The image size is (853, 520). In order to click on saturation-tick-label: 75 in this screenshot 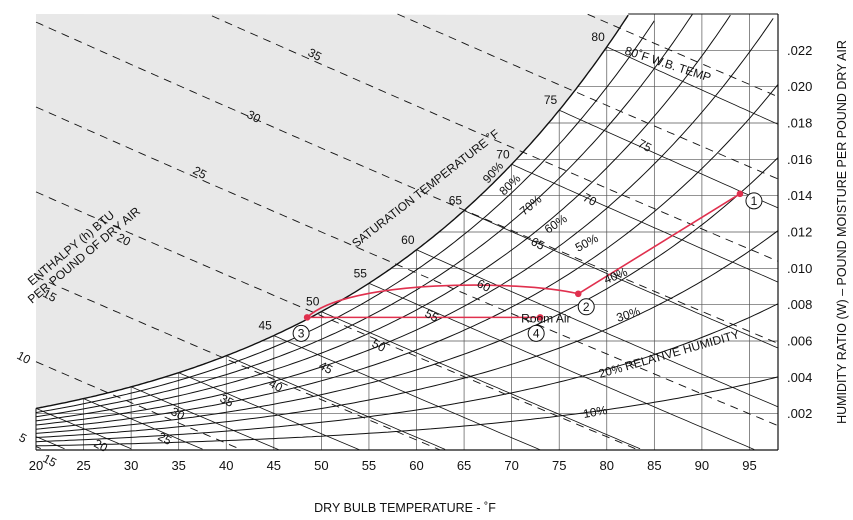, I will do `click(551, 100)`.